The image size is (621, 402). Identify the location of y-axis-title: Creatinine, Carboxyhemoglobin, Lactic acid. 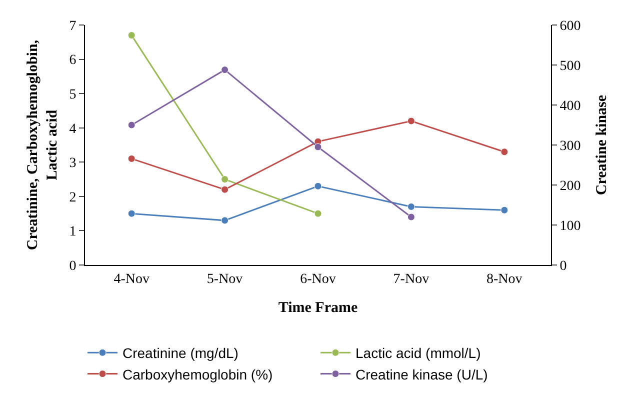
(42, 145).